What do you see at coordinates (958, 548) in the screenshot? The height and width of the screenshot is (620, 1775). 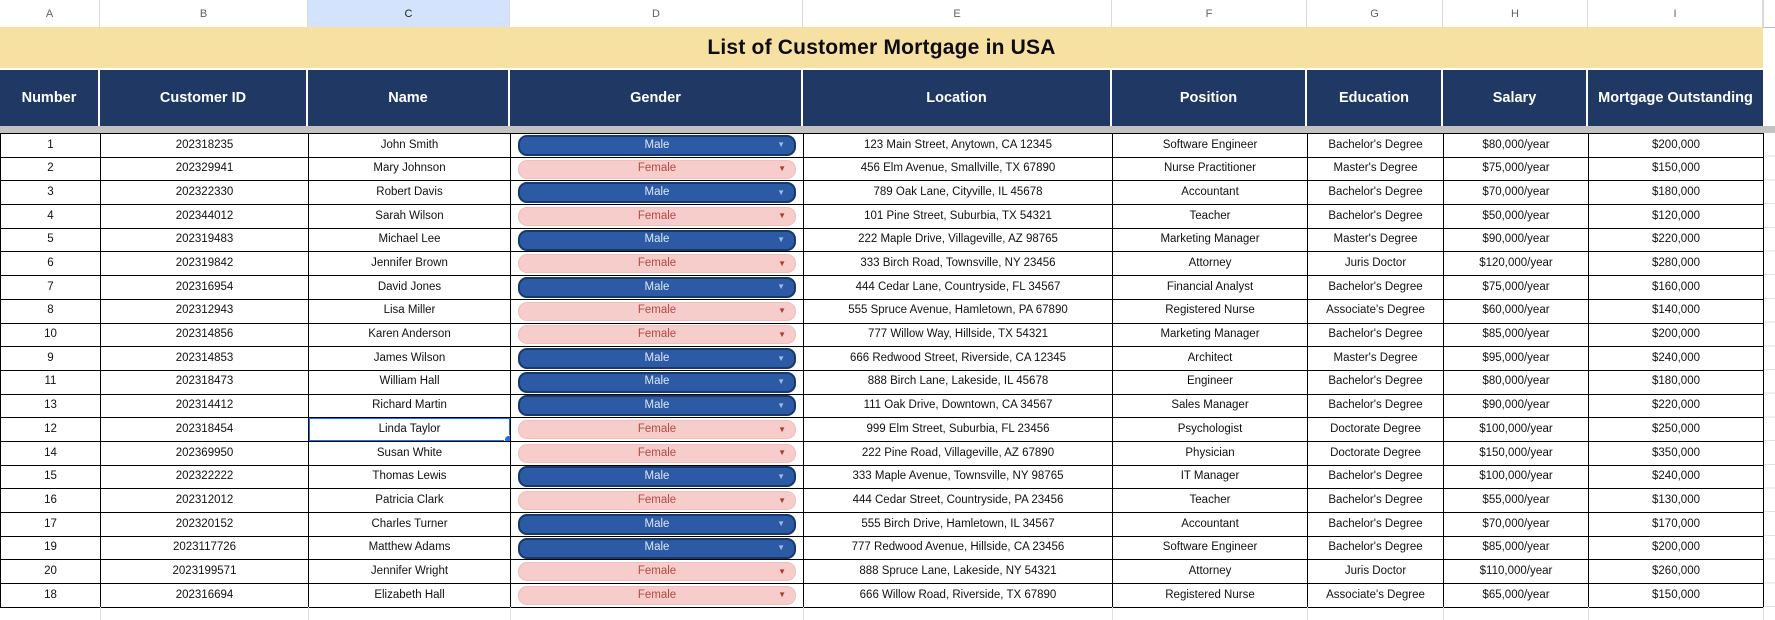 I see `location-cell: 777 Redwood Avenue, Hillside, CA 23456` at bounding box center [958, 548].